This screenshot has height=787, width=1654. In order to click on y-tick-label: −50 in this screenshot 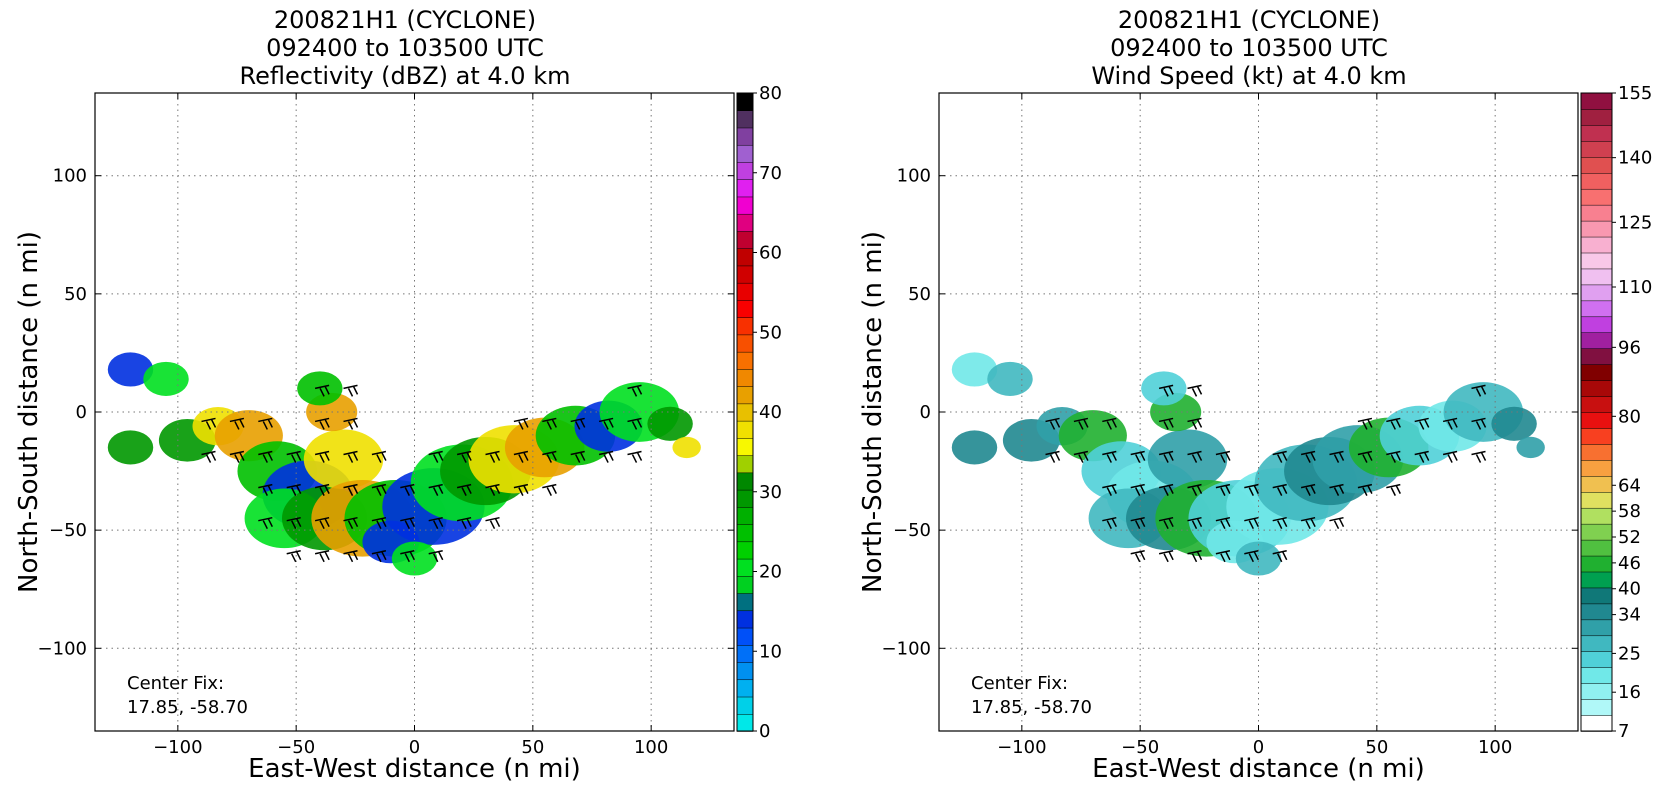, I will do `click(912, 530)`.